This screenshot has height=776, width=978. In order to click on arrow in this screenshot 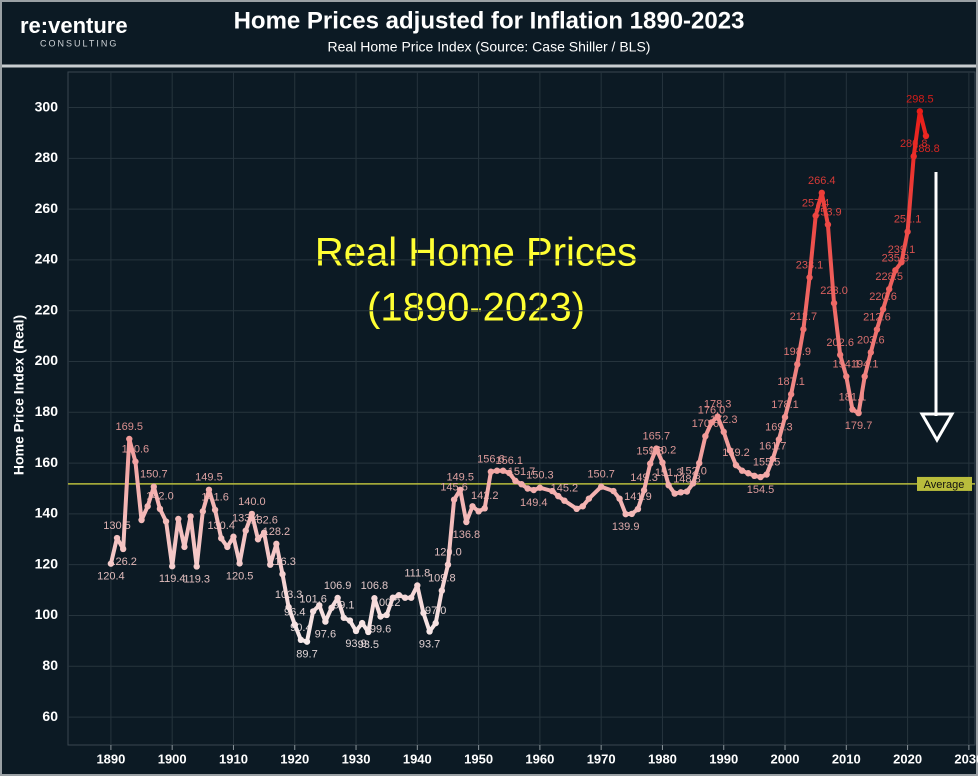, I will do `click(937, 308)`.